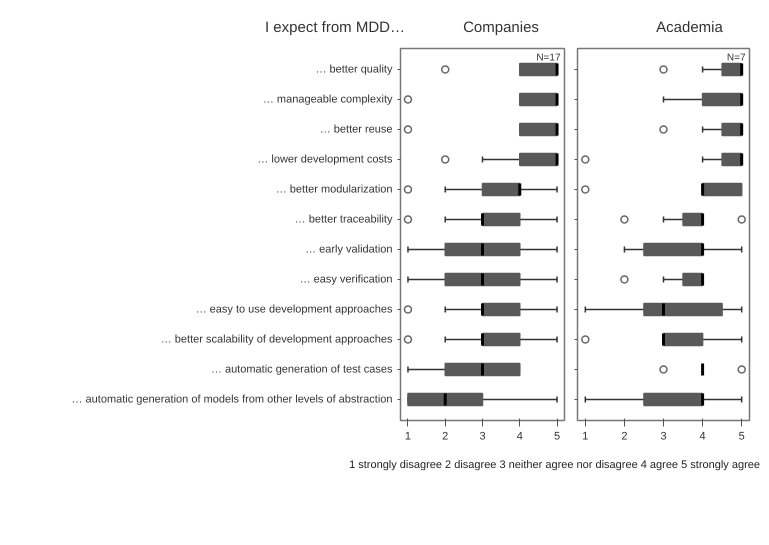 The image size is (769, 545). I want to click on y-tick-label: … better reuse, so click(356, 130).